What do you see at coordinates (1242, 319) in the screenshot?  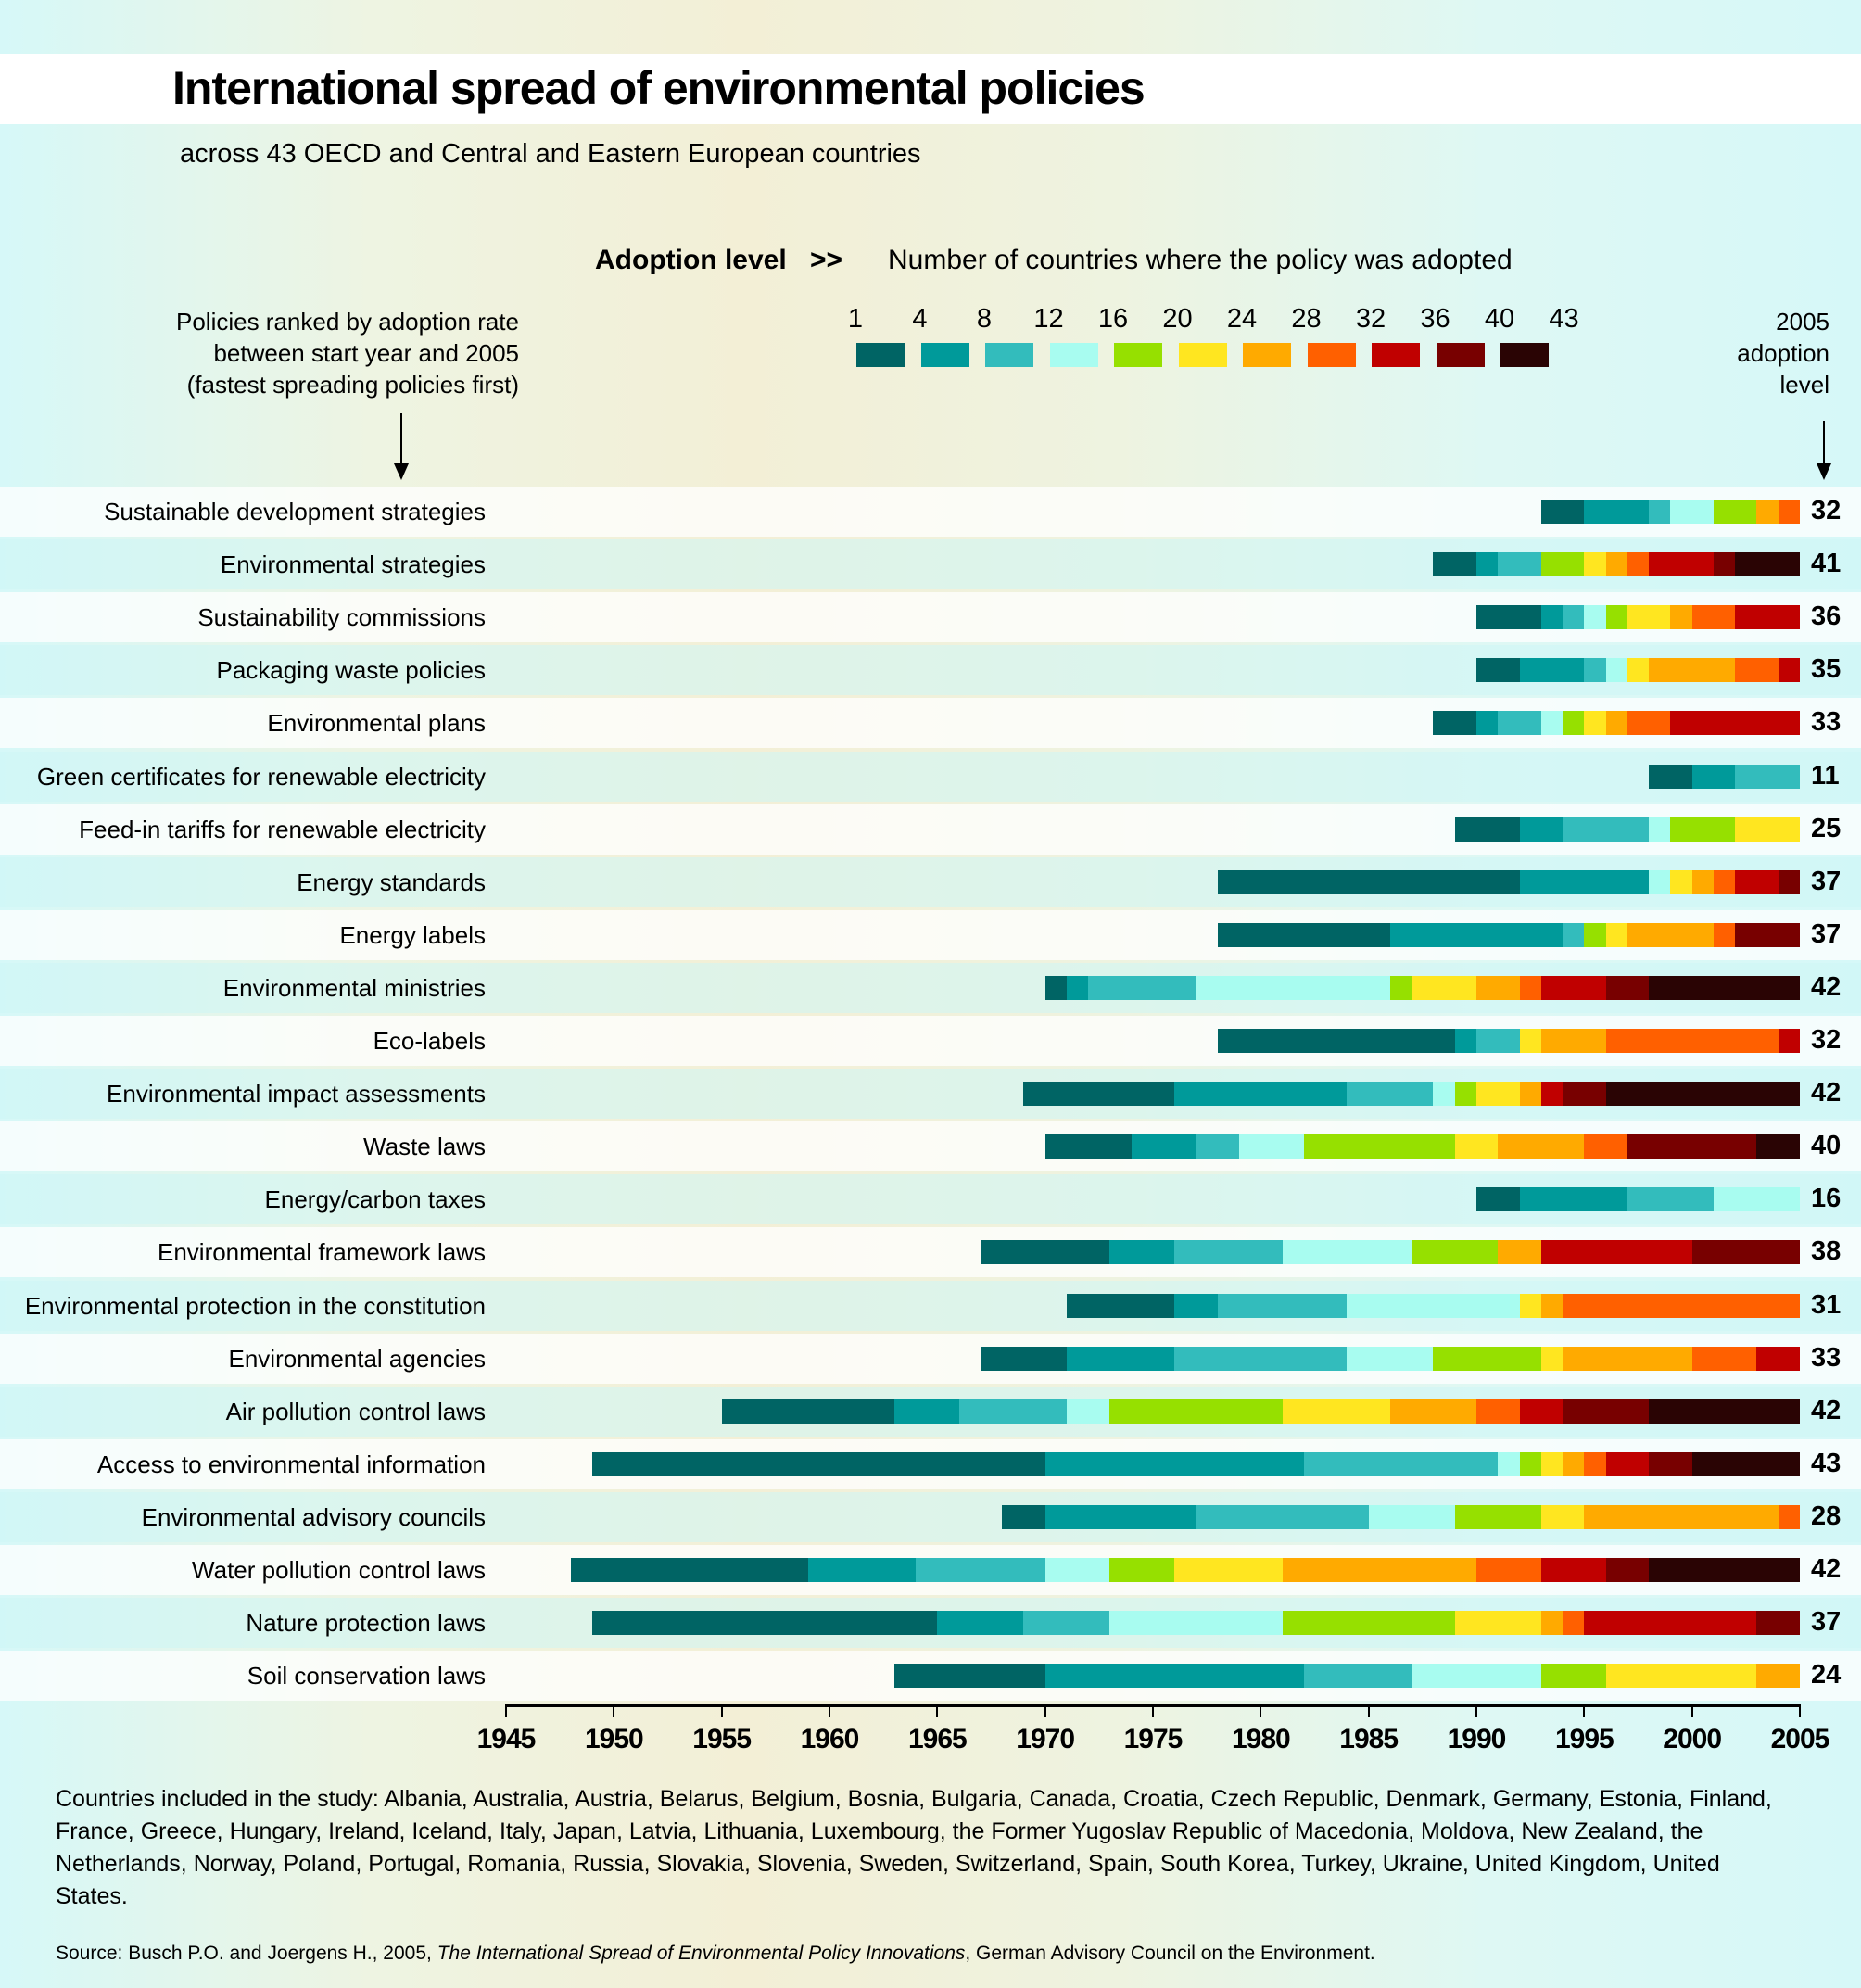 I see `legend-level-label: 24` at bounding box center [1242, 319].